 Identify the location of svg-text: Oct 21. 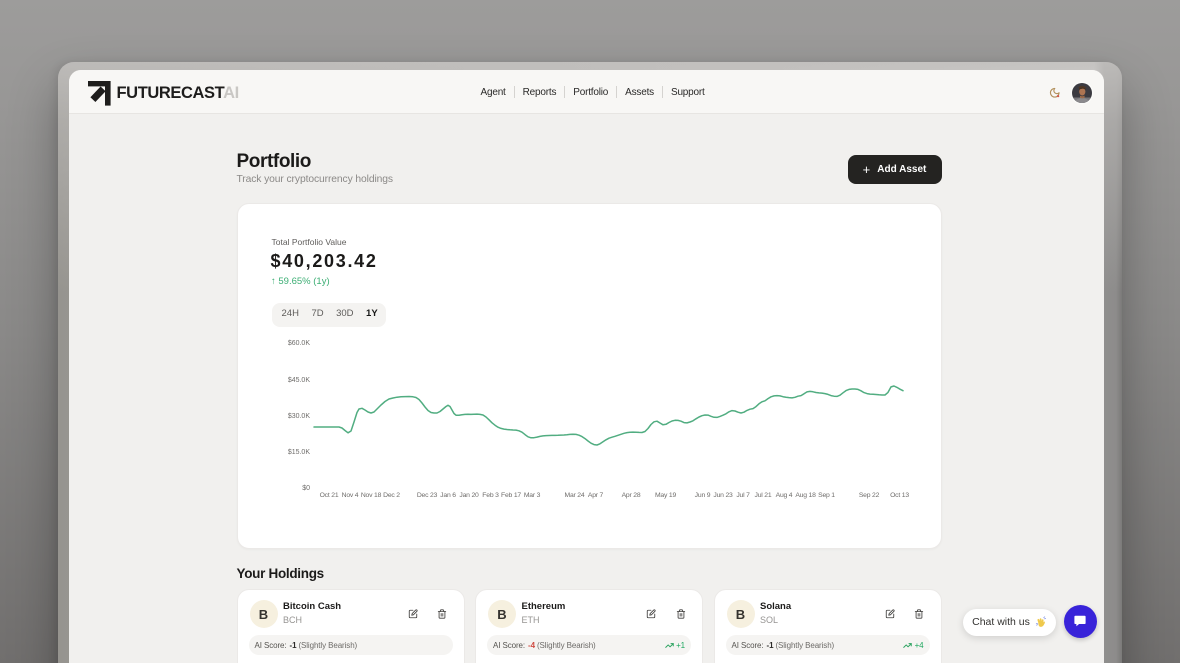
(328, 495).